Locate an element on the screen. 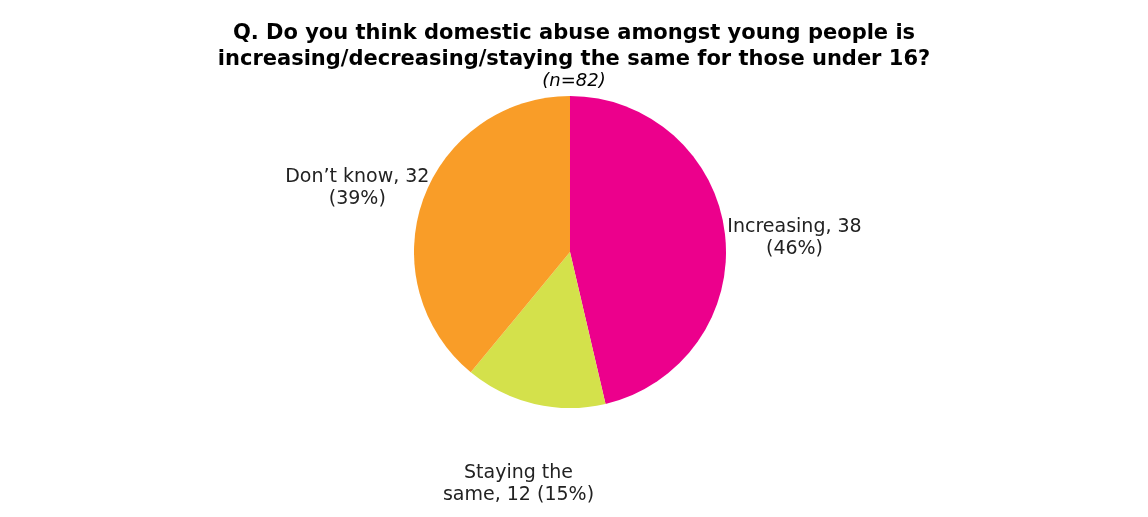  slice-label: Increasing, 38 (46%) is located at coordinates (794, 236).